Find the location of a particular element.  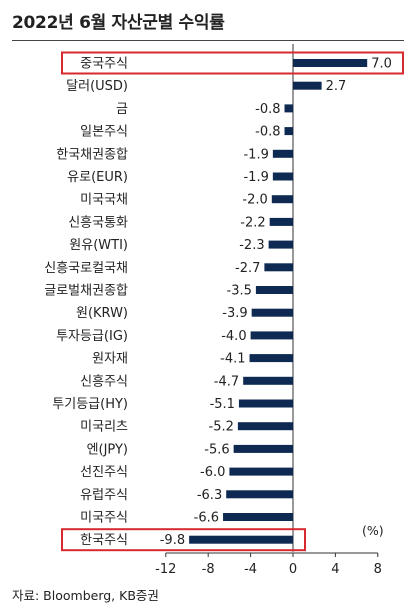

category-label-15: 신흥주식 is located at coordinates (104, 381).